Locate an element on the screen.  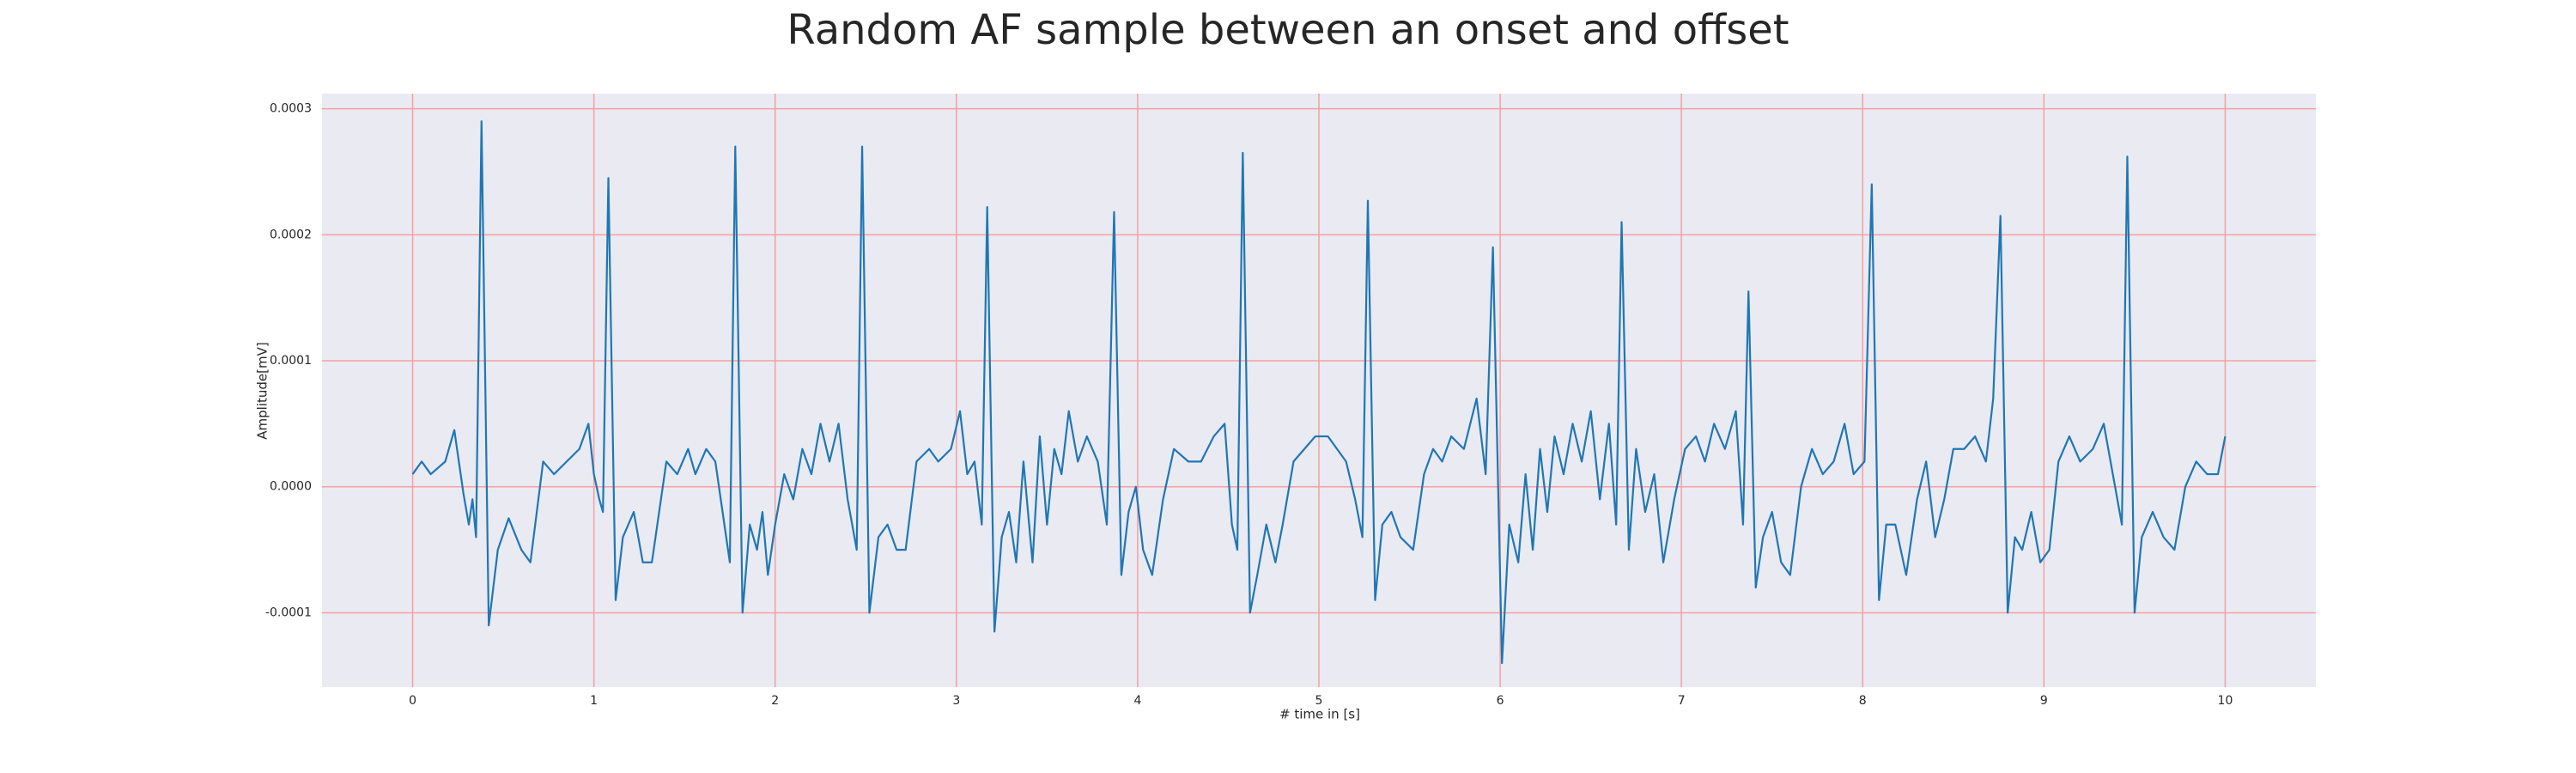
x-tick-label: 10 is located at coordinates (2225, 701).